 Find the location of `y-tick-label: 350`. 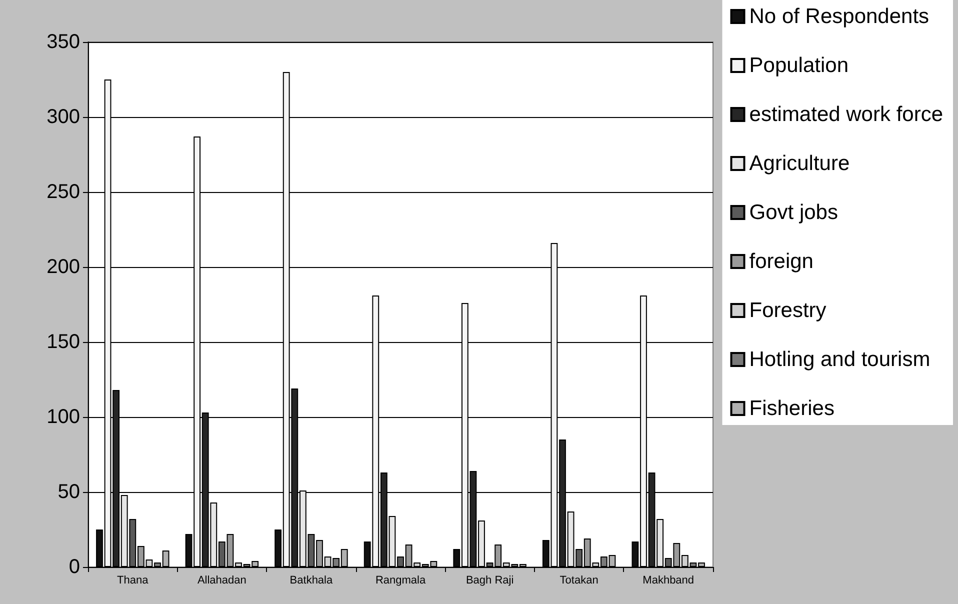

y-tick-label: 350 is located at coordinates (63, 42).